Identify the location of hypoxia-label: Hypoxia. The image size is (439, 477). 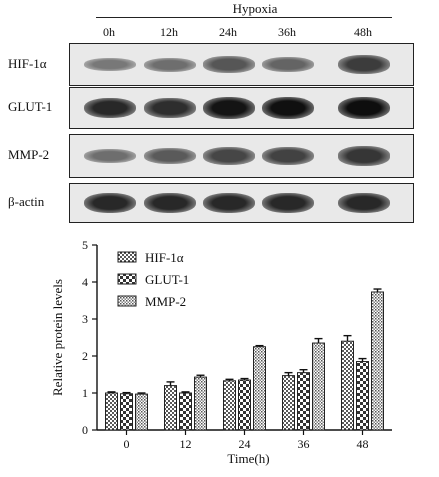
(255, 8).